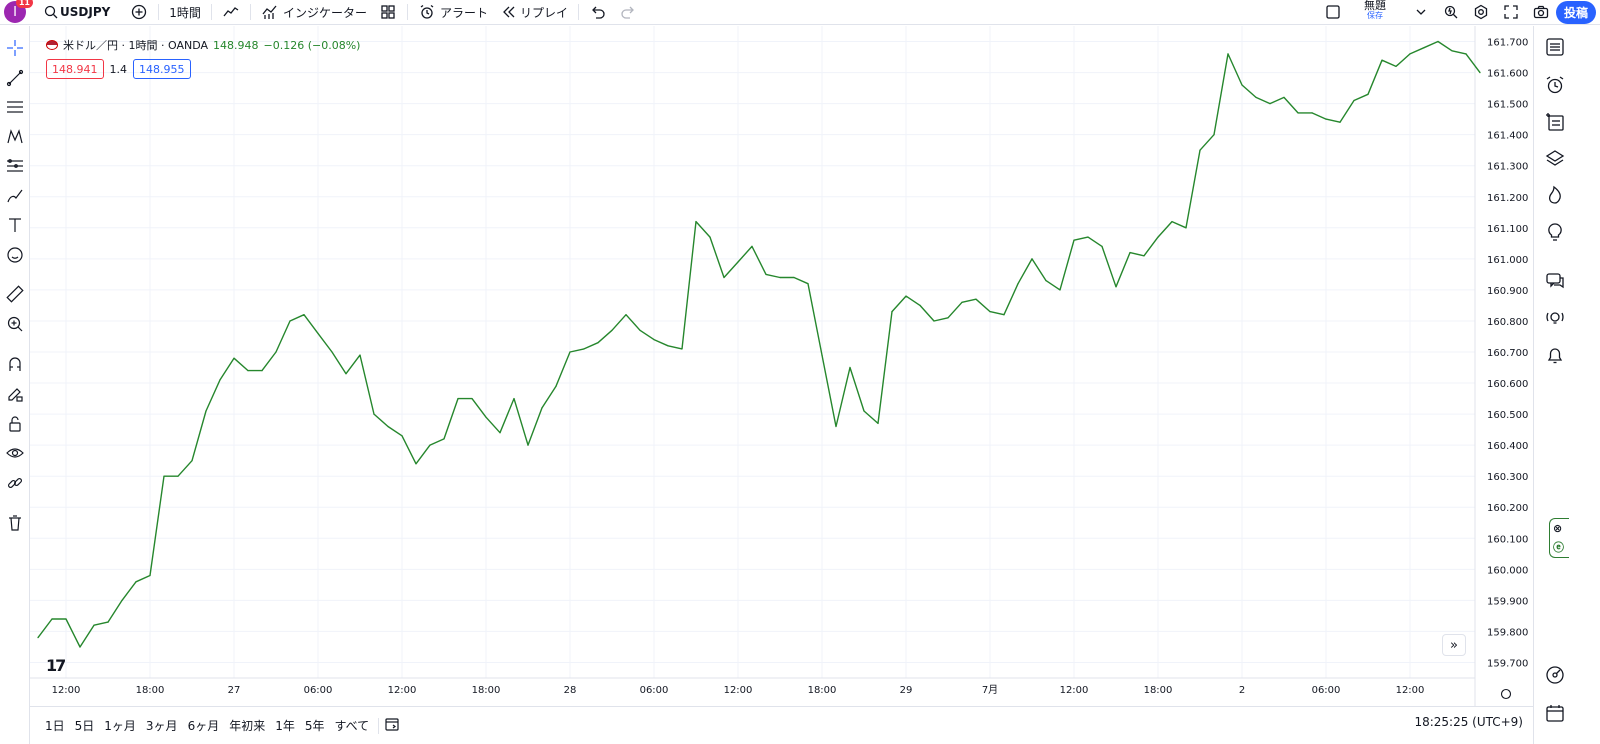  What do you see at coordinates (15, 198) in the screenshot?
I see `brush-tool` at bounding box center [15, 198].